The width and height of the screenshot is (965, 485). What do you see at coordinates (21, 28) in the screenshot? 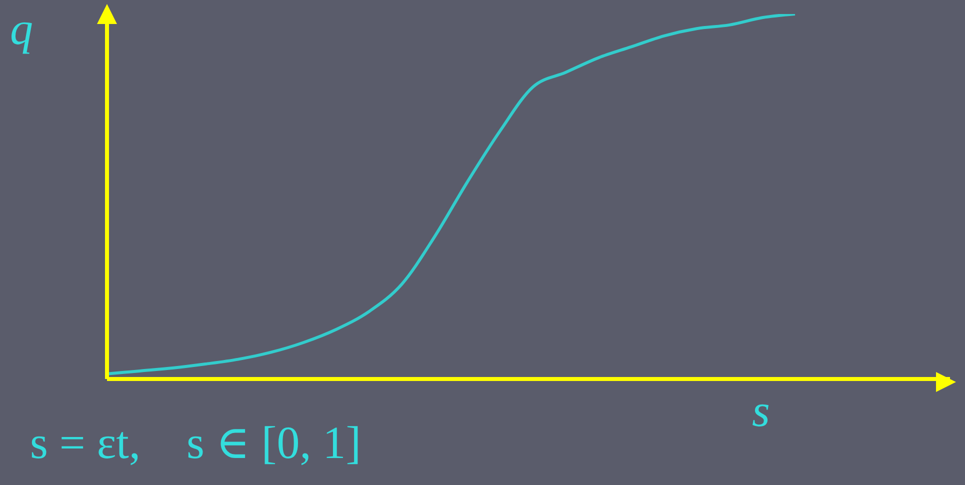
I see `y-axis-title: q` at bounding box center [21, 28].